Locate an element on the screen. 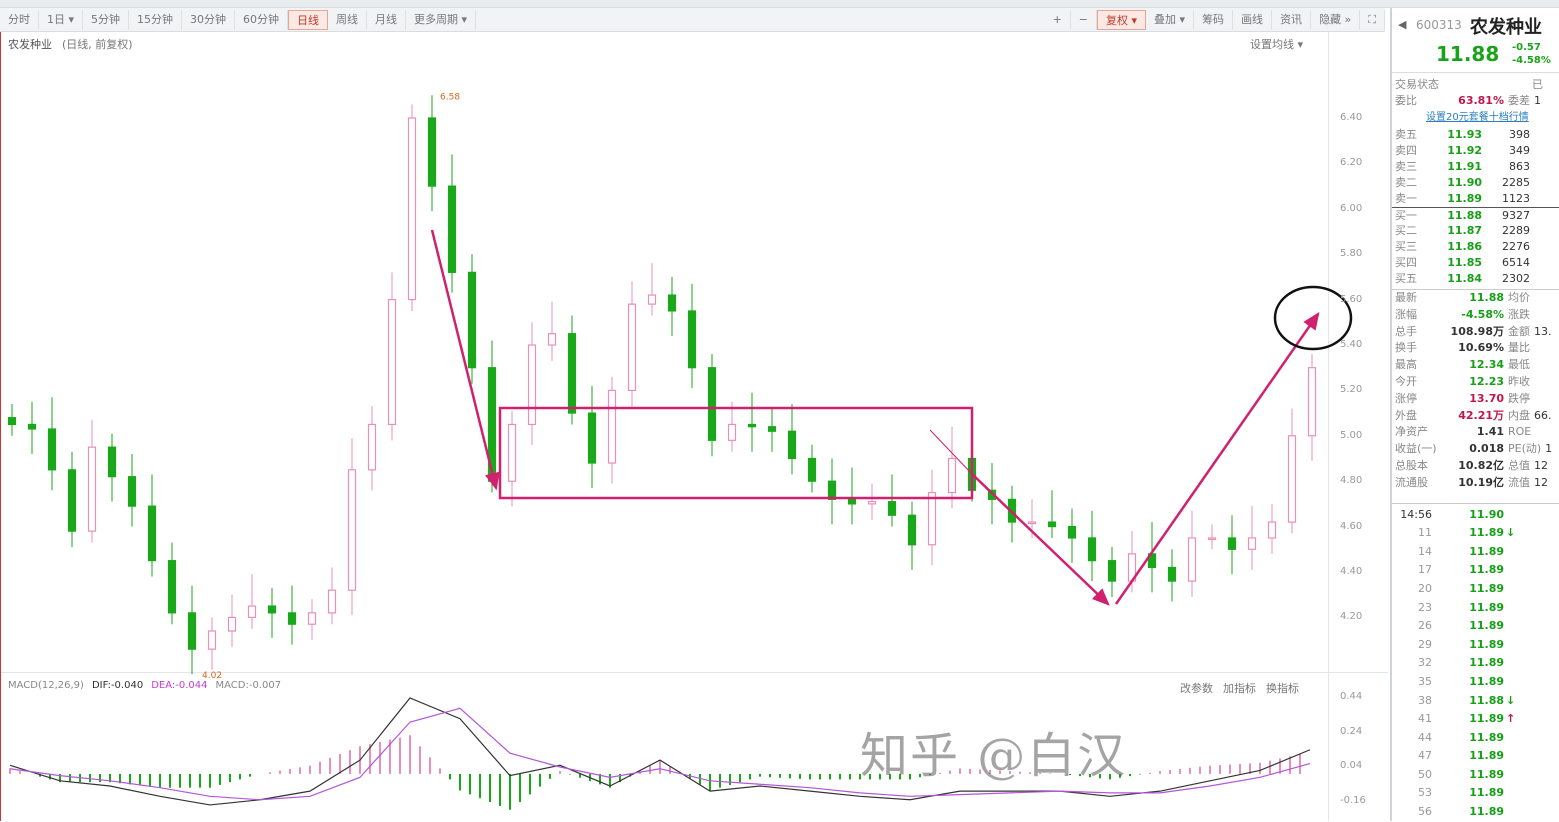 The height and width of the screenshot is (822, 1559). period-8: 月线 is located at coordinates (387, 19).